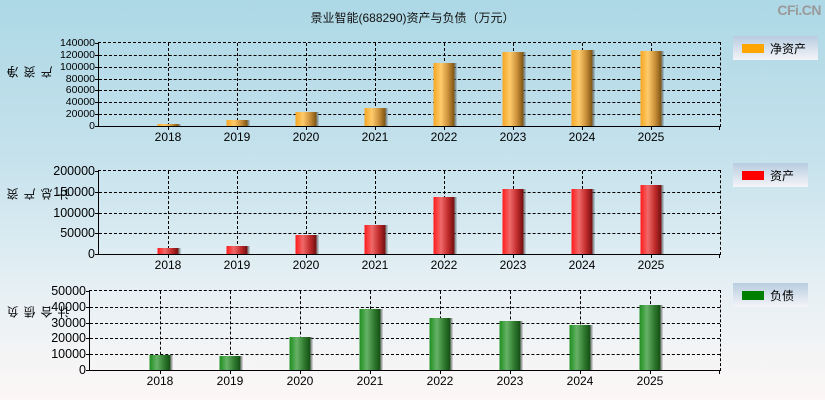 The height and width of the screenshot is (400, 825). Describe the element at coordinates (38, 194) in the screenshot. I see `total-assets-y-axis-label: 资产总计` at that location.